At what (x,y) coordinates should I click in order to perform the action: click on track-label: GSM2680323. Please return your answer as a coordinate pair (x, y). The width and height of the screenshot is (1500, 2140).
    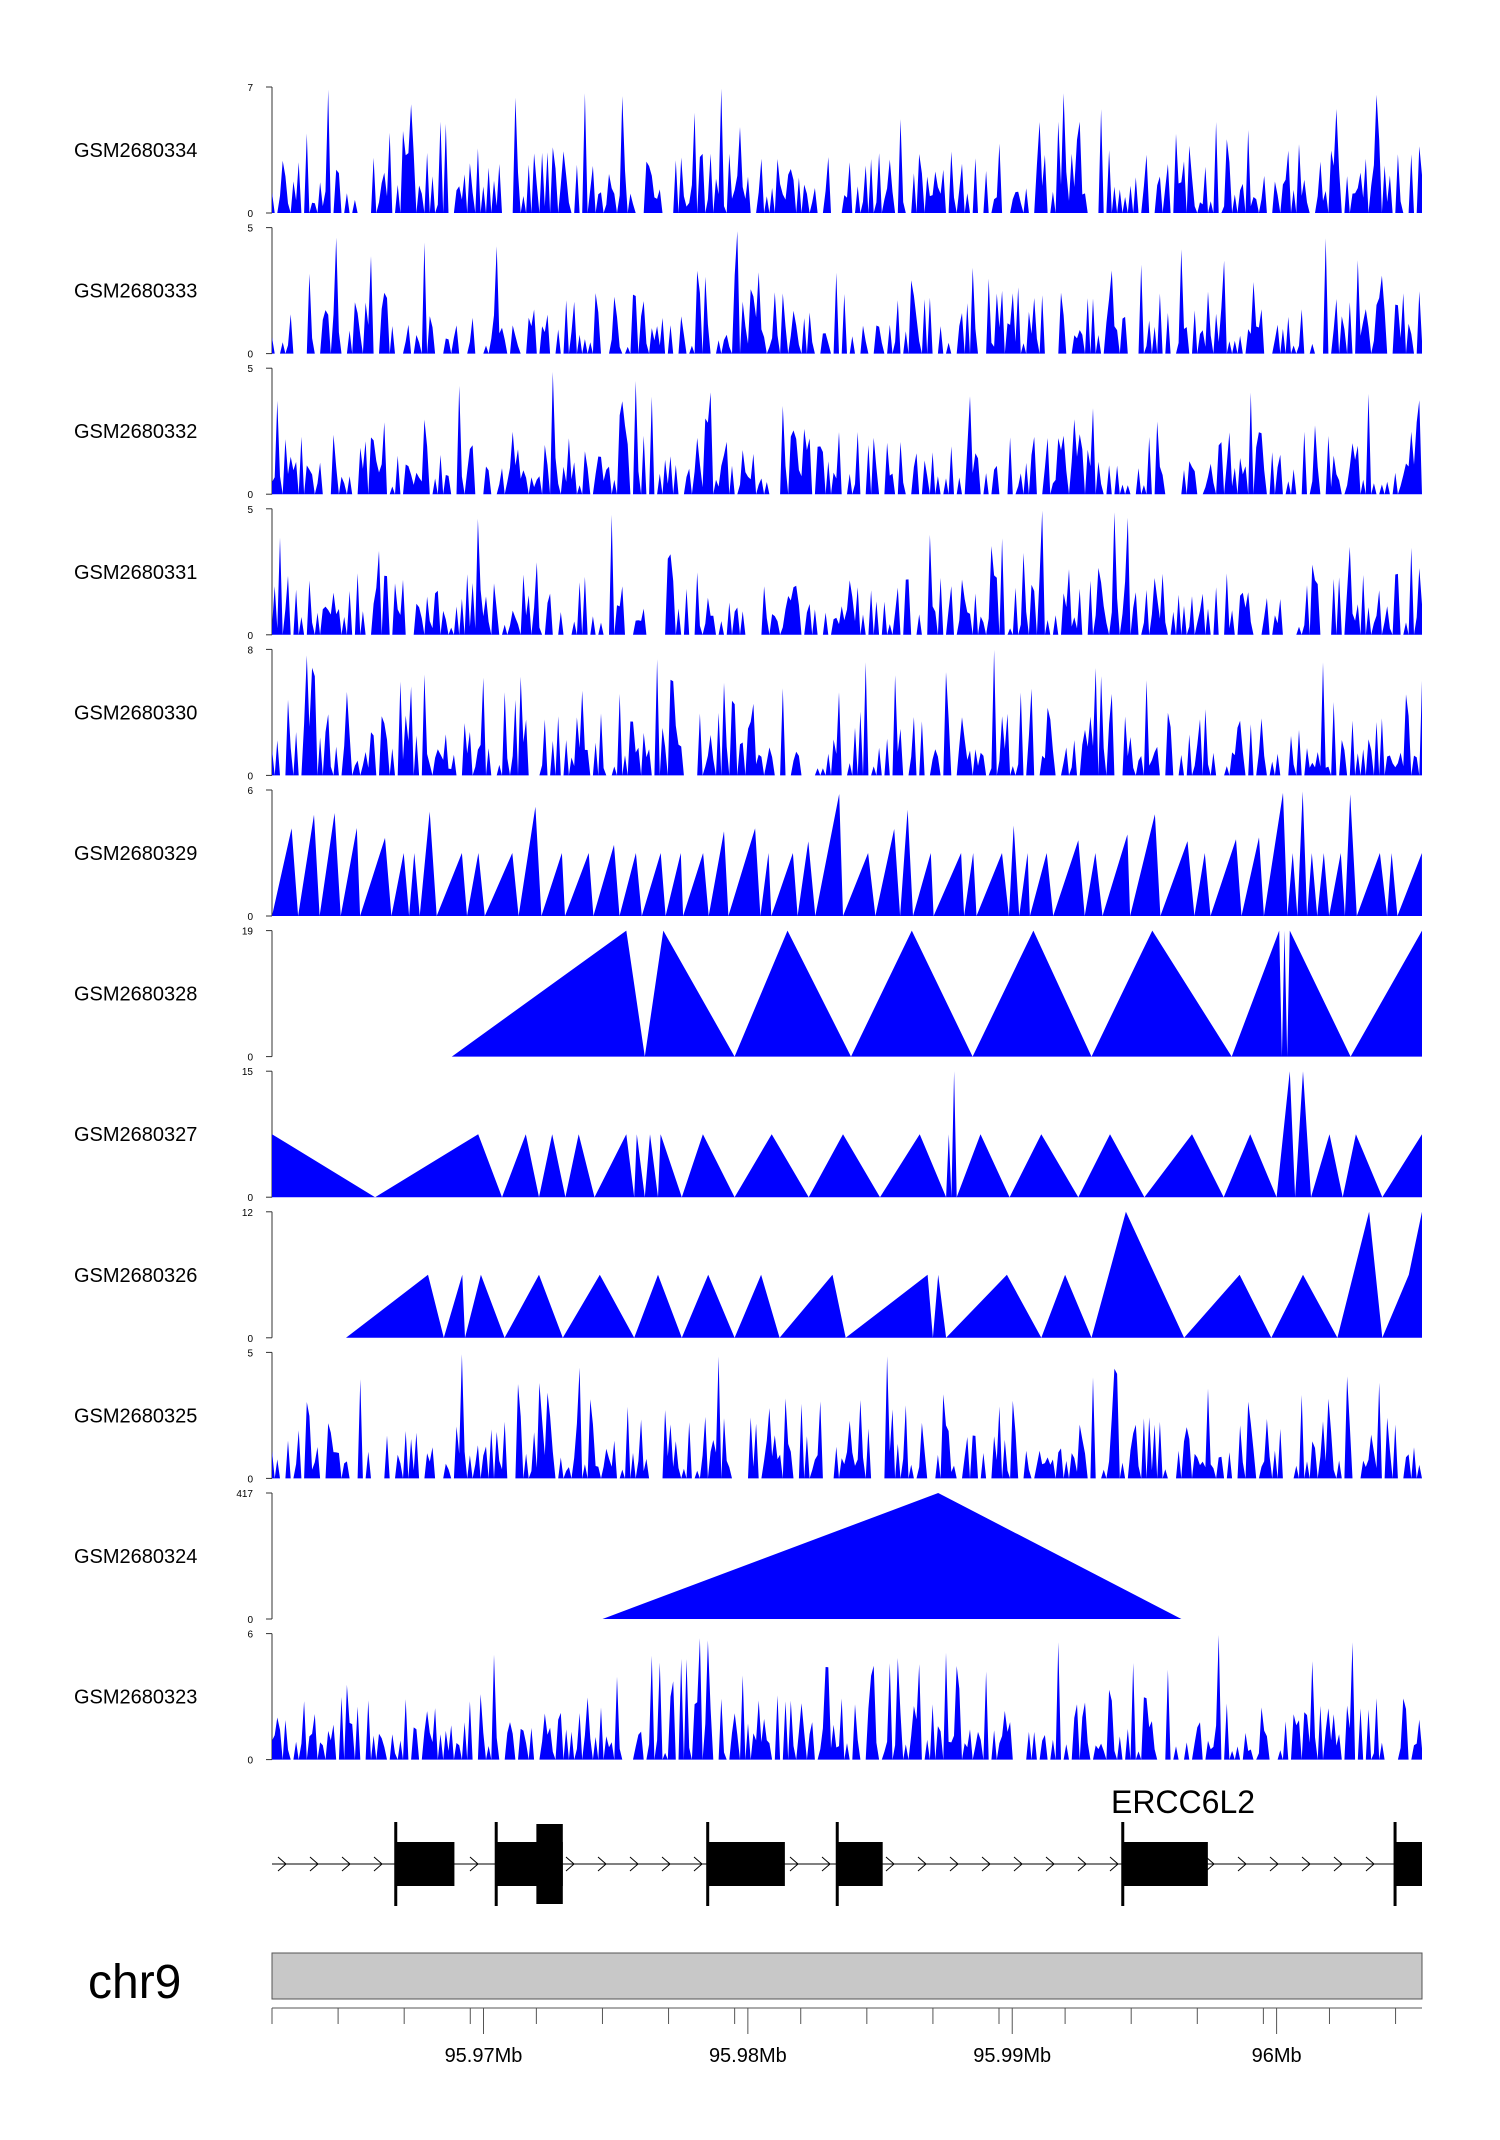
    Looking at the image, I should click on (135, 1698).